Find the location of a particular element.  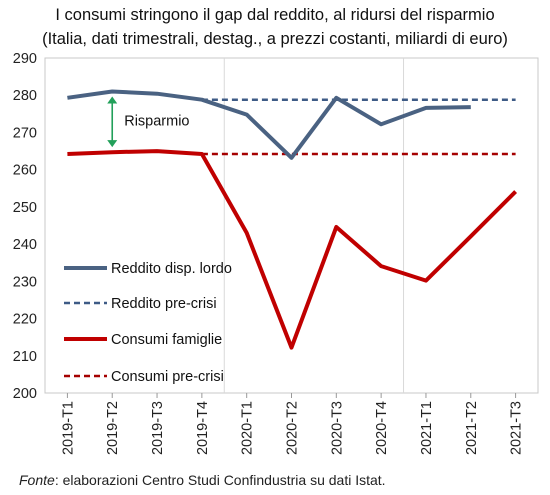

x-tick-label: 2019-T1 is located at coordinates (68, 428).